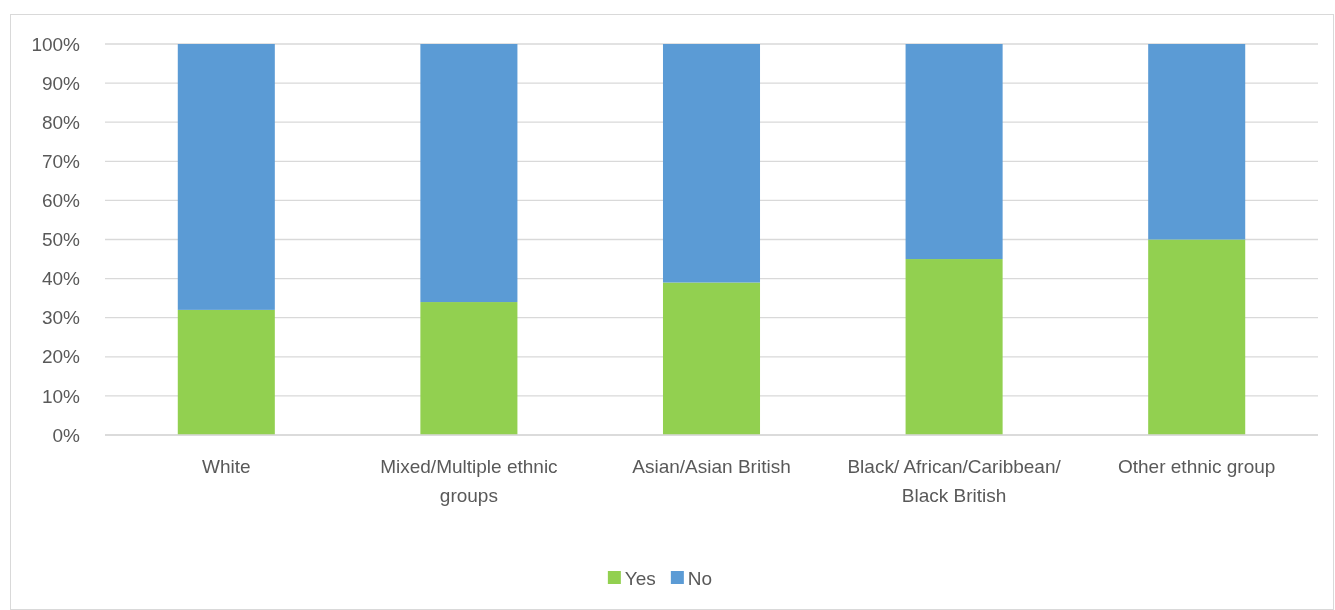 This screenshot has width=1335, height=610. I want to click on y-tick-label: 10%, so click(61, 396).